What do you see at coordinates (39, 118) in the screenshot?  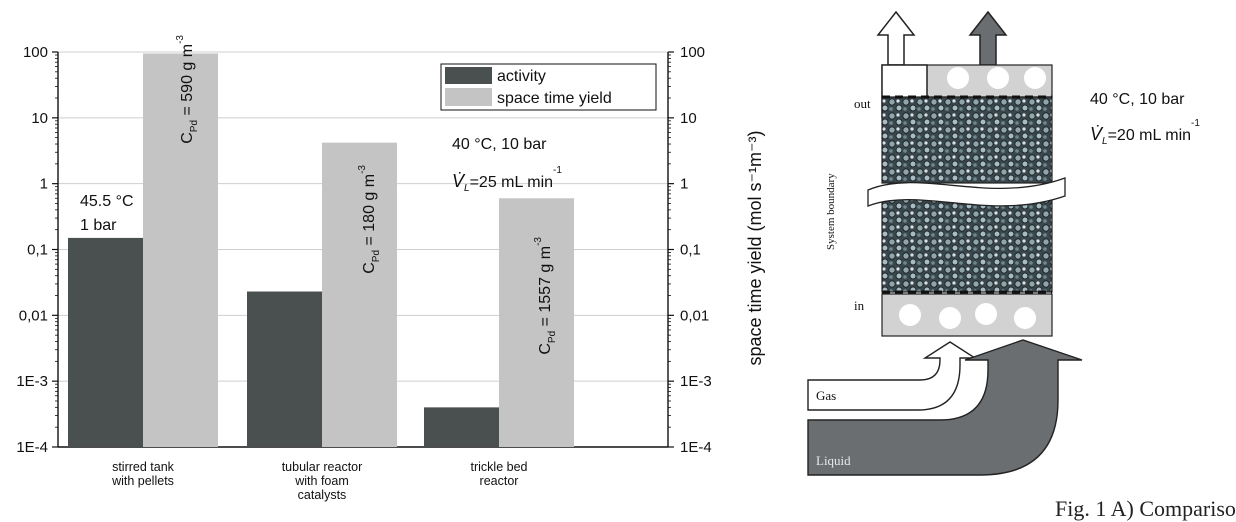 I see `left-tick-label: 10` at bounding box center [39, 118].